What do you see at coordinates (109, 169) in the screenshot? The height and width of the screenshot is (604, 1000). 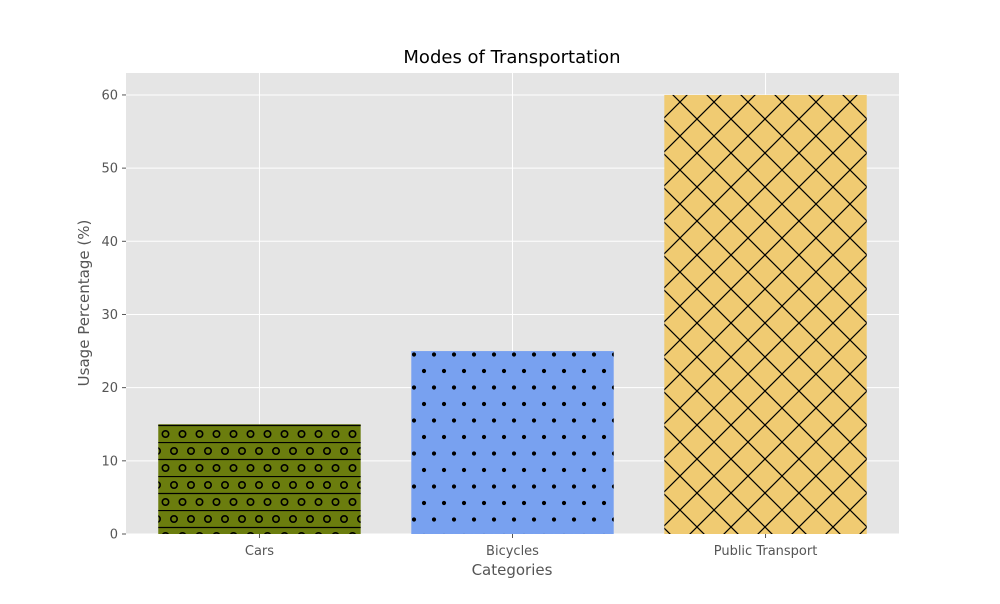 I see `y-tick-label: 50` at bounding box center [109, 169].